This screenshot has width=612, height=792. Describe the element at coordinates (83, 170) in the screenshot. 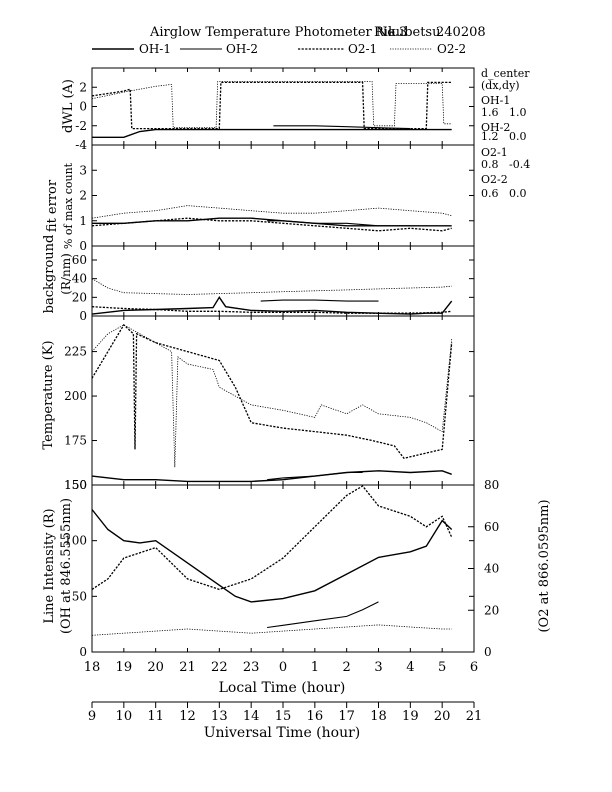

I see `ytick-label-fit-error: 3` at that location.